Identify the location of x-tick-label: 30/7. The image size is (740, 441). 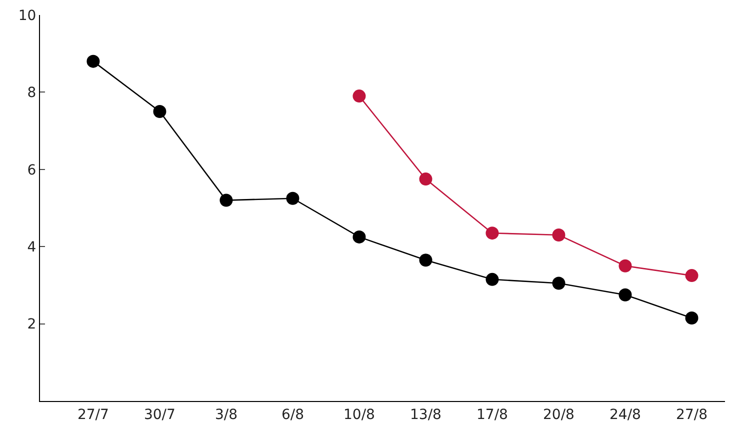
(160, 414).